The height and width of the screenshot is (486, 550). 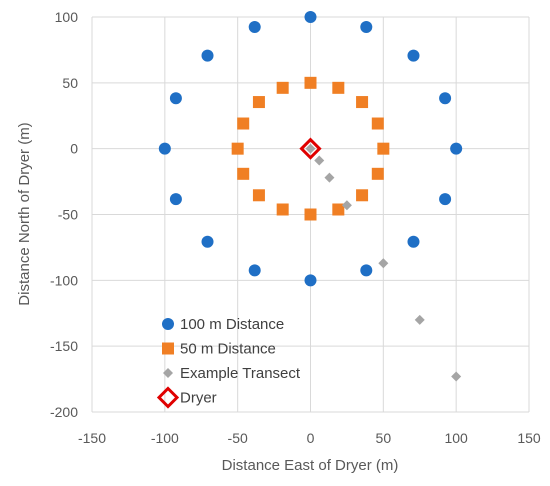 I want to click on legend-marker-100m, so click(x=168, y=324).